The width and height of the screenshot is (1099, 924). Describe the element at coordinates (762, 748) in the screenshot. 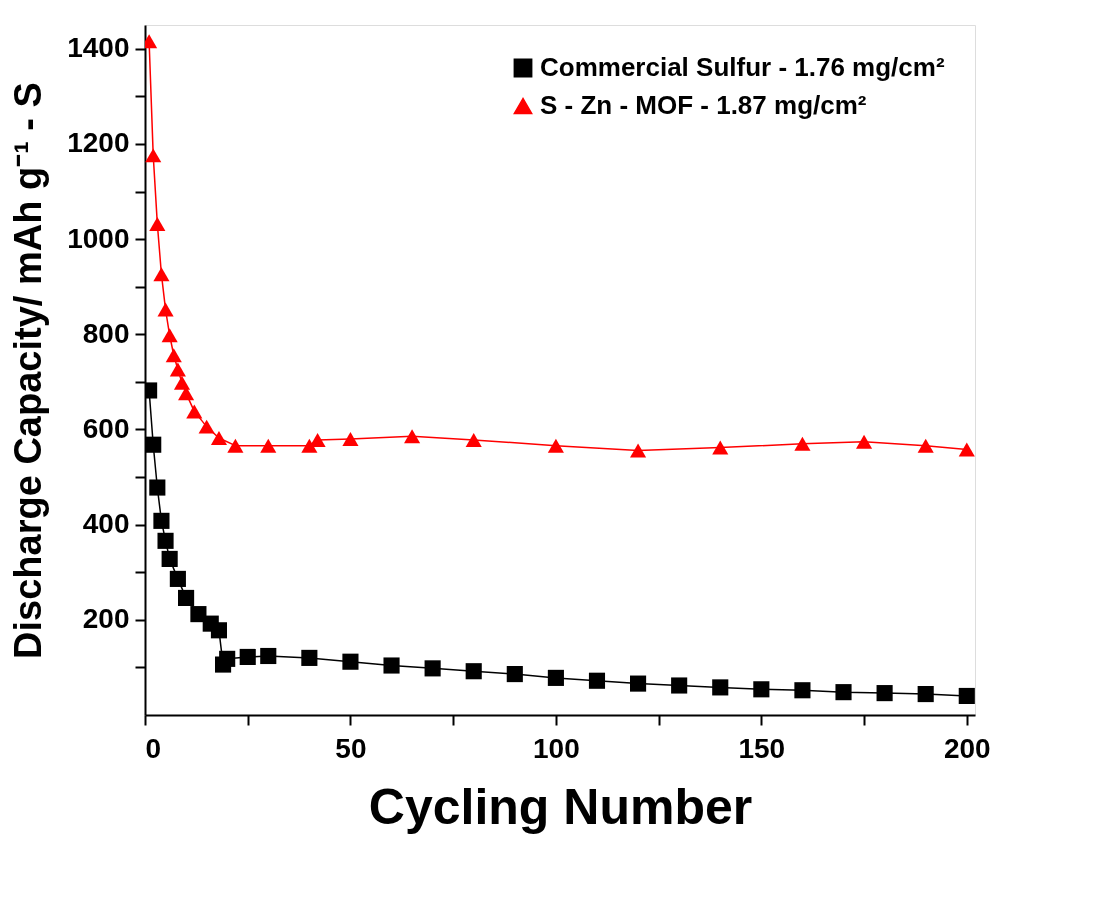

I see `x-tick-label: 150` at that location.